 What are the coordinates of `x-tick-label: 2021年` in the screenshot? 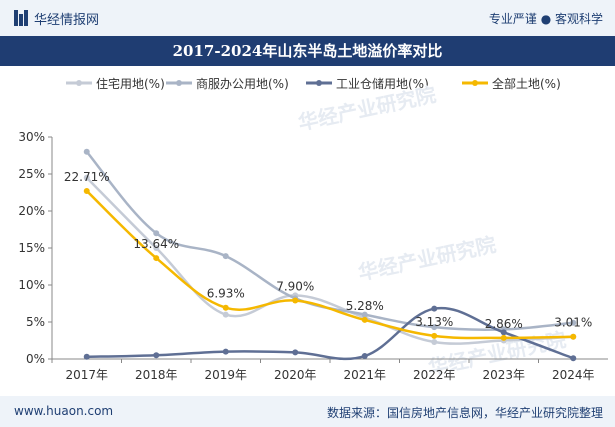 It's located at (364, 375).